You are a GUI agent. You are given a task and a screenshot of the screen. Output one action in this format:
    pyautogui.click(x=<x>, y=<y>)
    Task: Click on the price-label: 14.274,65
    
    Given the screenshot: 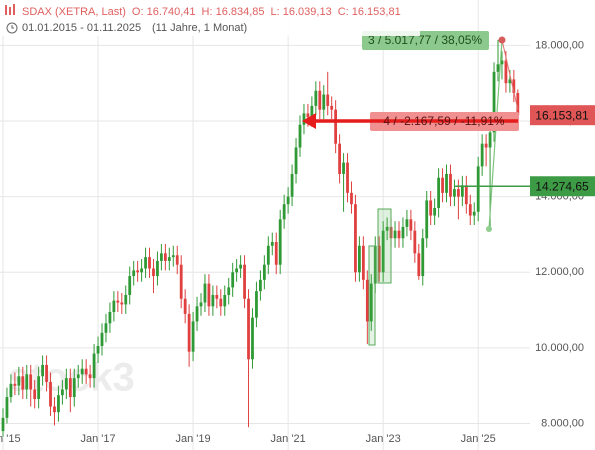 What is the action you would take?
    pyautogui.click(x=562, y=186)
    